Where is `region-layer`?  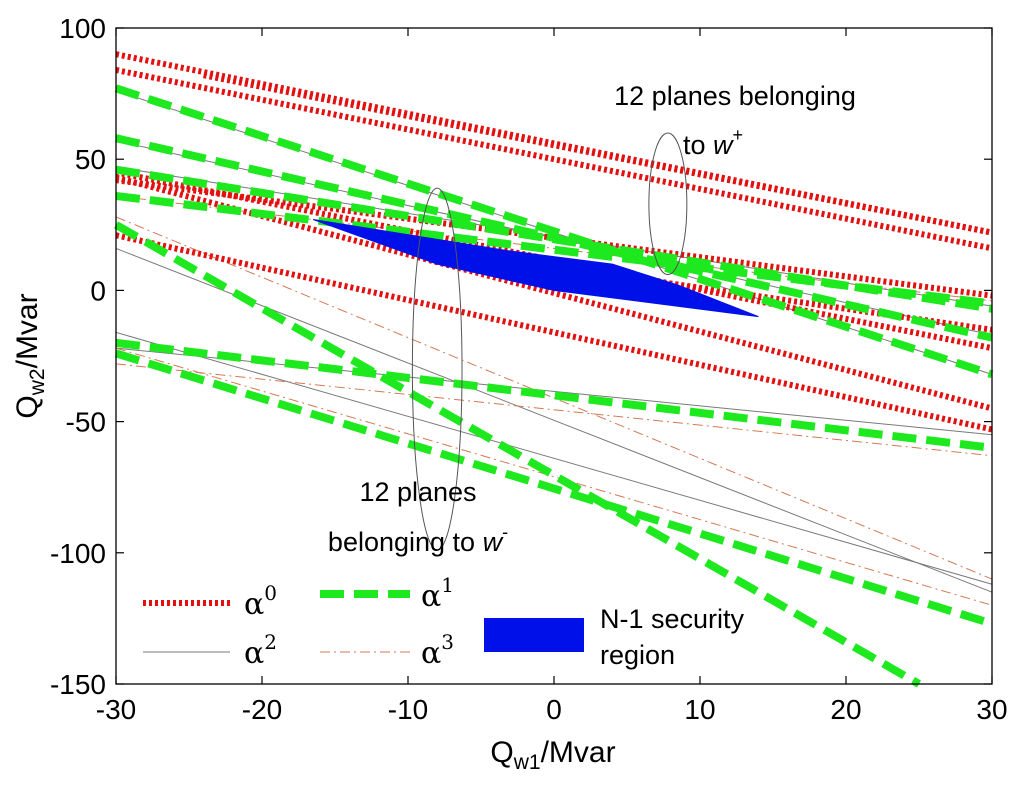 region-layer is located at coordinates (535, 268).